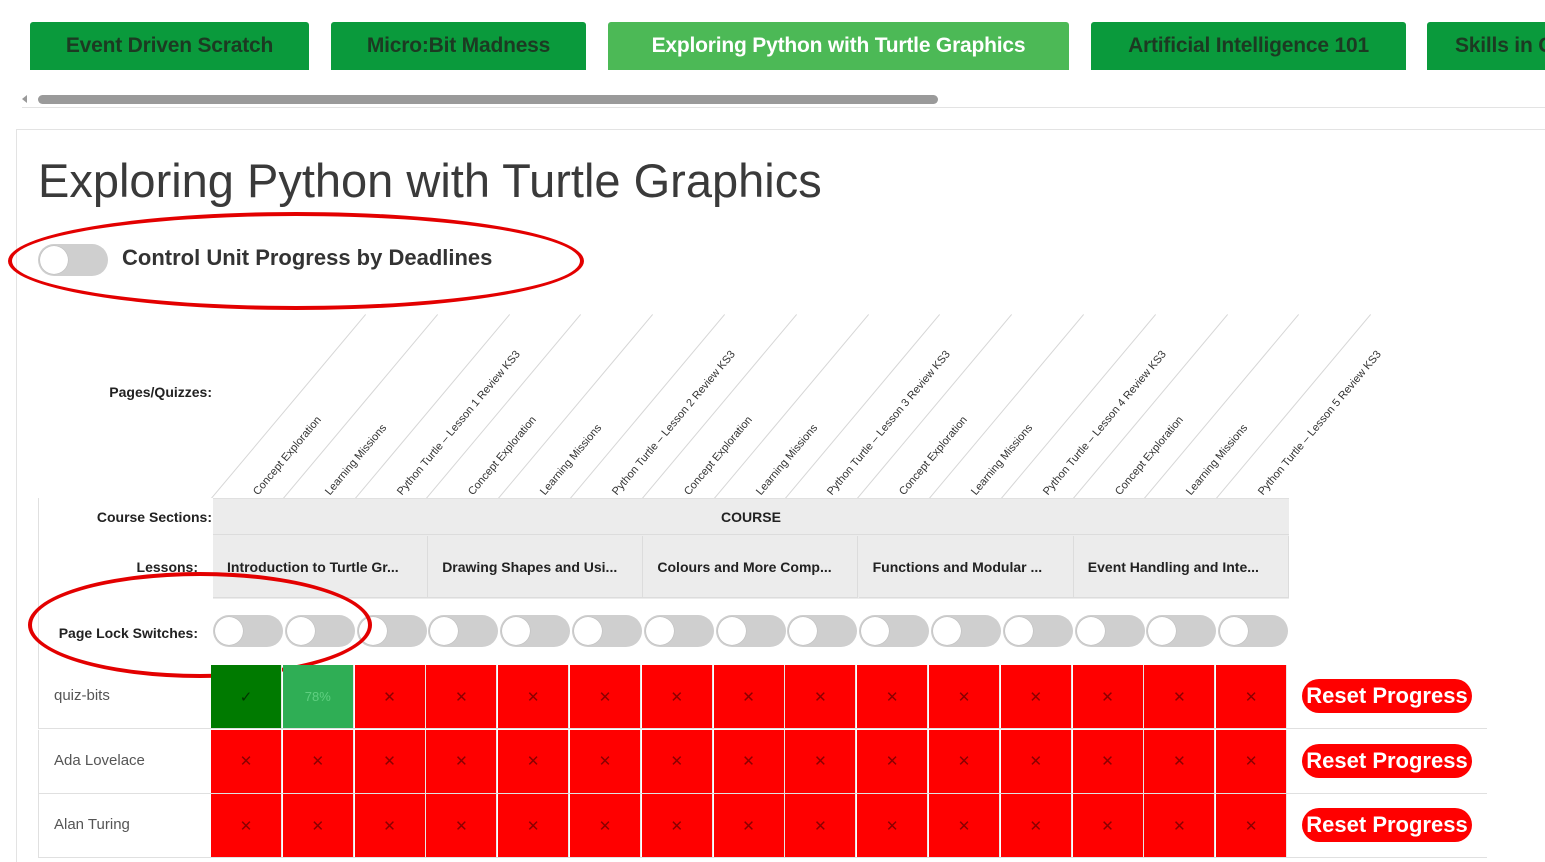  What do you see at coordinates (169, 46) in the screenshot?
I see `tab-event-driven-scratch: Event Driven Scratch` at bounding box center [169, 46].